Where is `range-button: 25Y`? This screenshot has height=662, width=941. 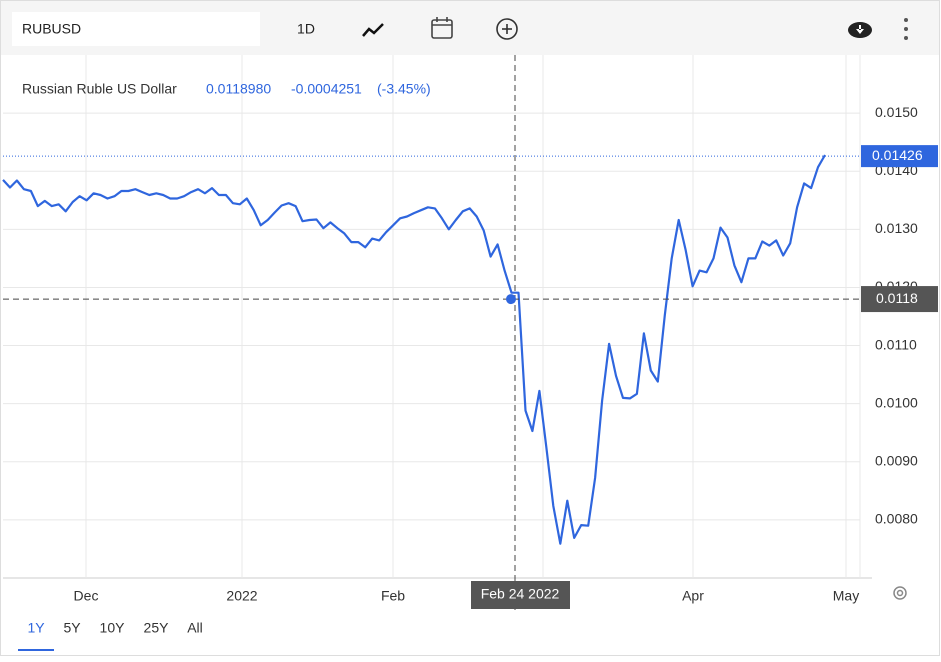 range-button: 25Y is located at coordinates (157, 628).